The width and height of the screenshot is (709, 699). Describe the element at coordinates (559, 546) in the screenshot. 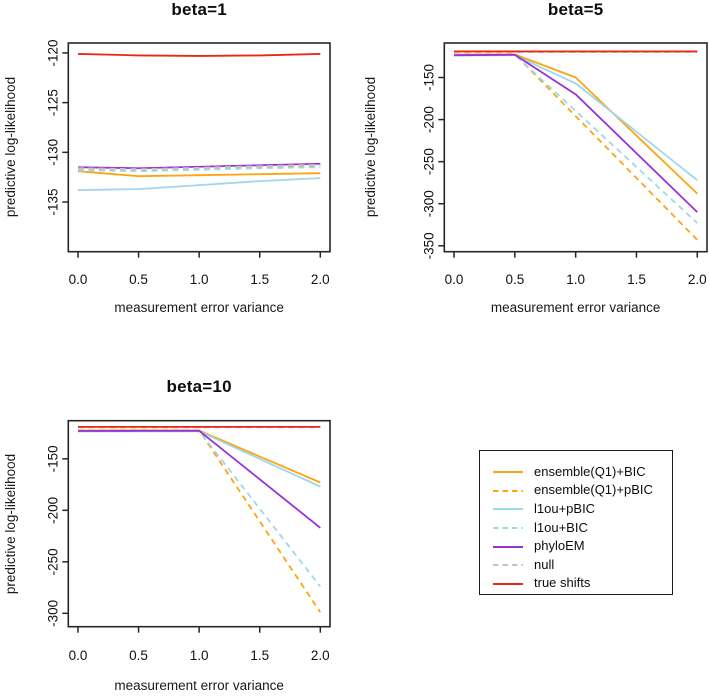

I see `legend-item-label: phyloEM` at that location.